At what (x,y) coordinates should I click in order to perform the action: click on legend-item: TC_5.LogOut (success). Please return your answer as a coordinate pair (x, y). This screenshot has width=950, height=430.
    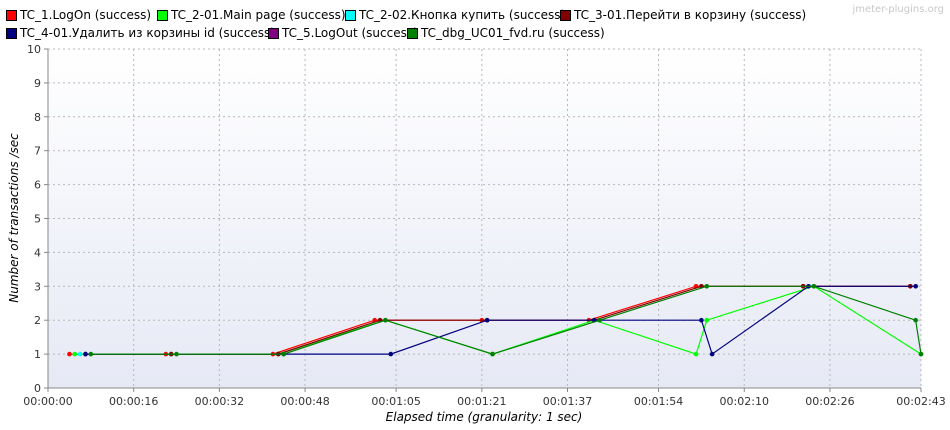
    Looking at the image, I should click on (343, 33).